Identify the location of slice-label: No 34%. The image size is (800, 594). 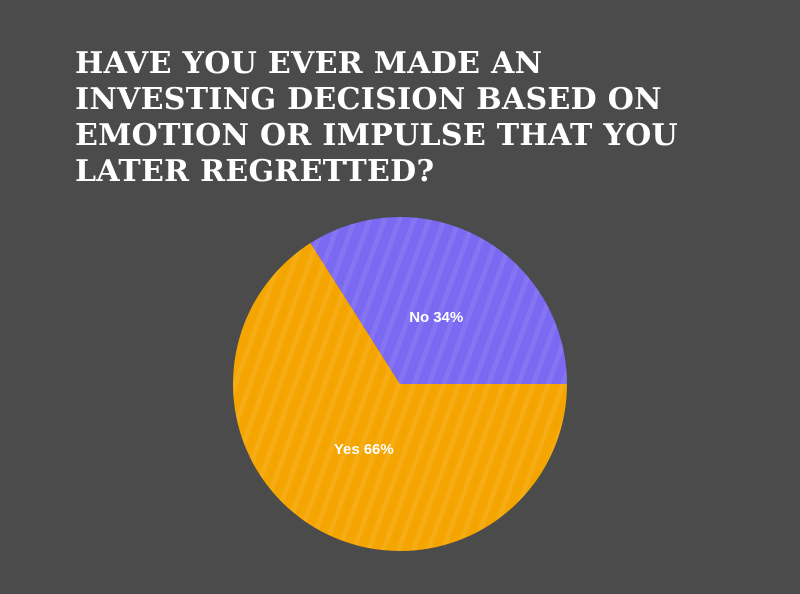
(436, 317).